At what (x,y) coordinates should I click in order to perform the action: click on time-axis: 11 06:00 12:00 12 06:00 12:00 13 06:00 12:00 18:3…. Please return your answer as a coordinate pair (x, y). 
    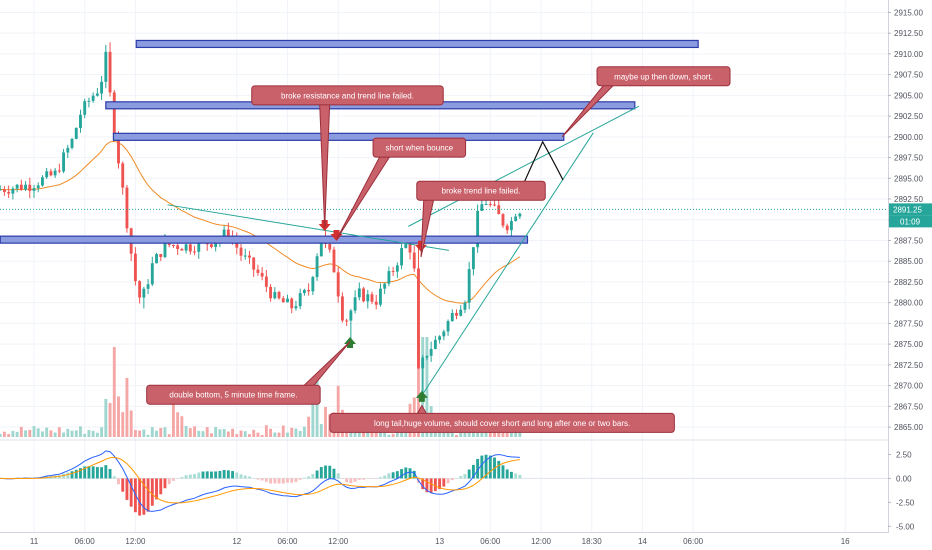
    Looking at the image, I should click on (444, 541).